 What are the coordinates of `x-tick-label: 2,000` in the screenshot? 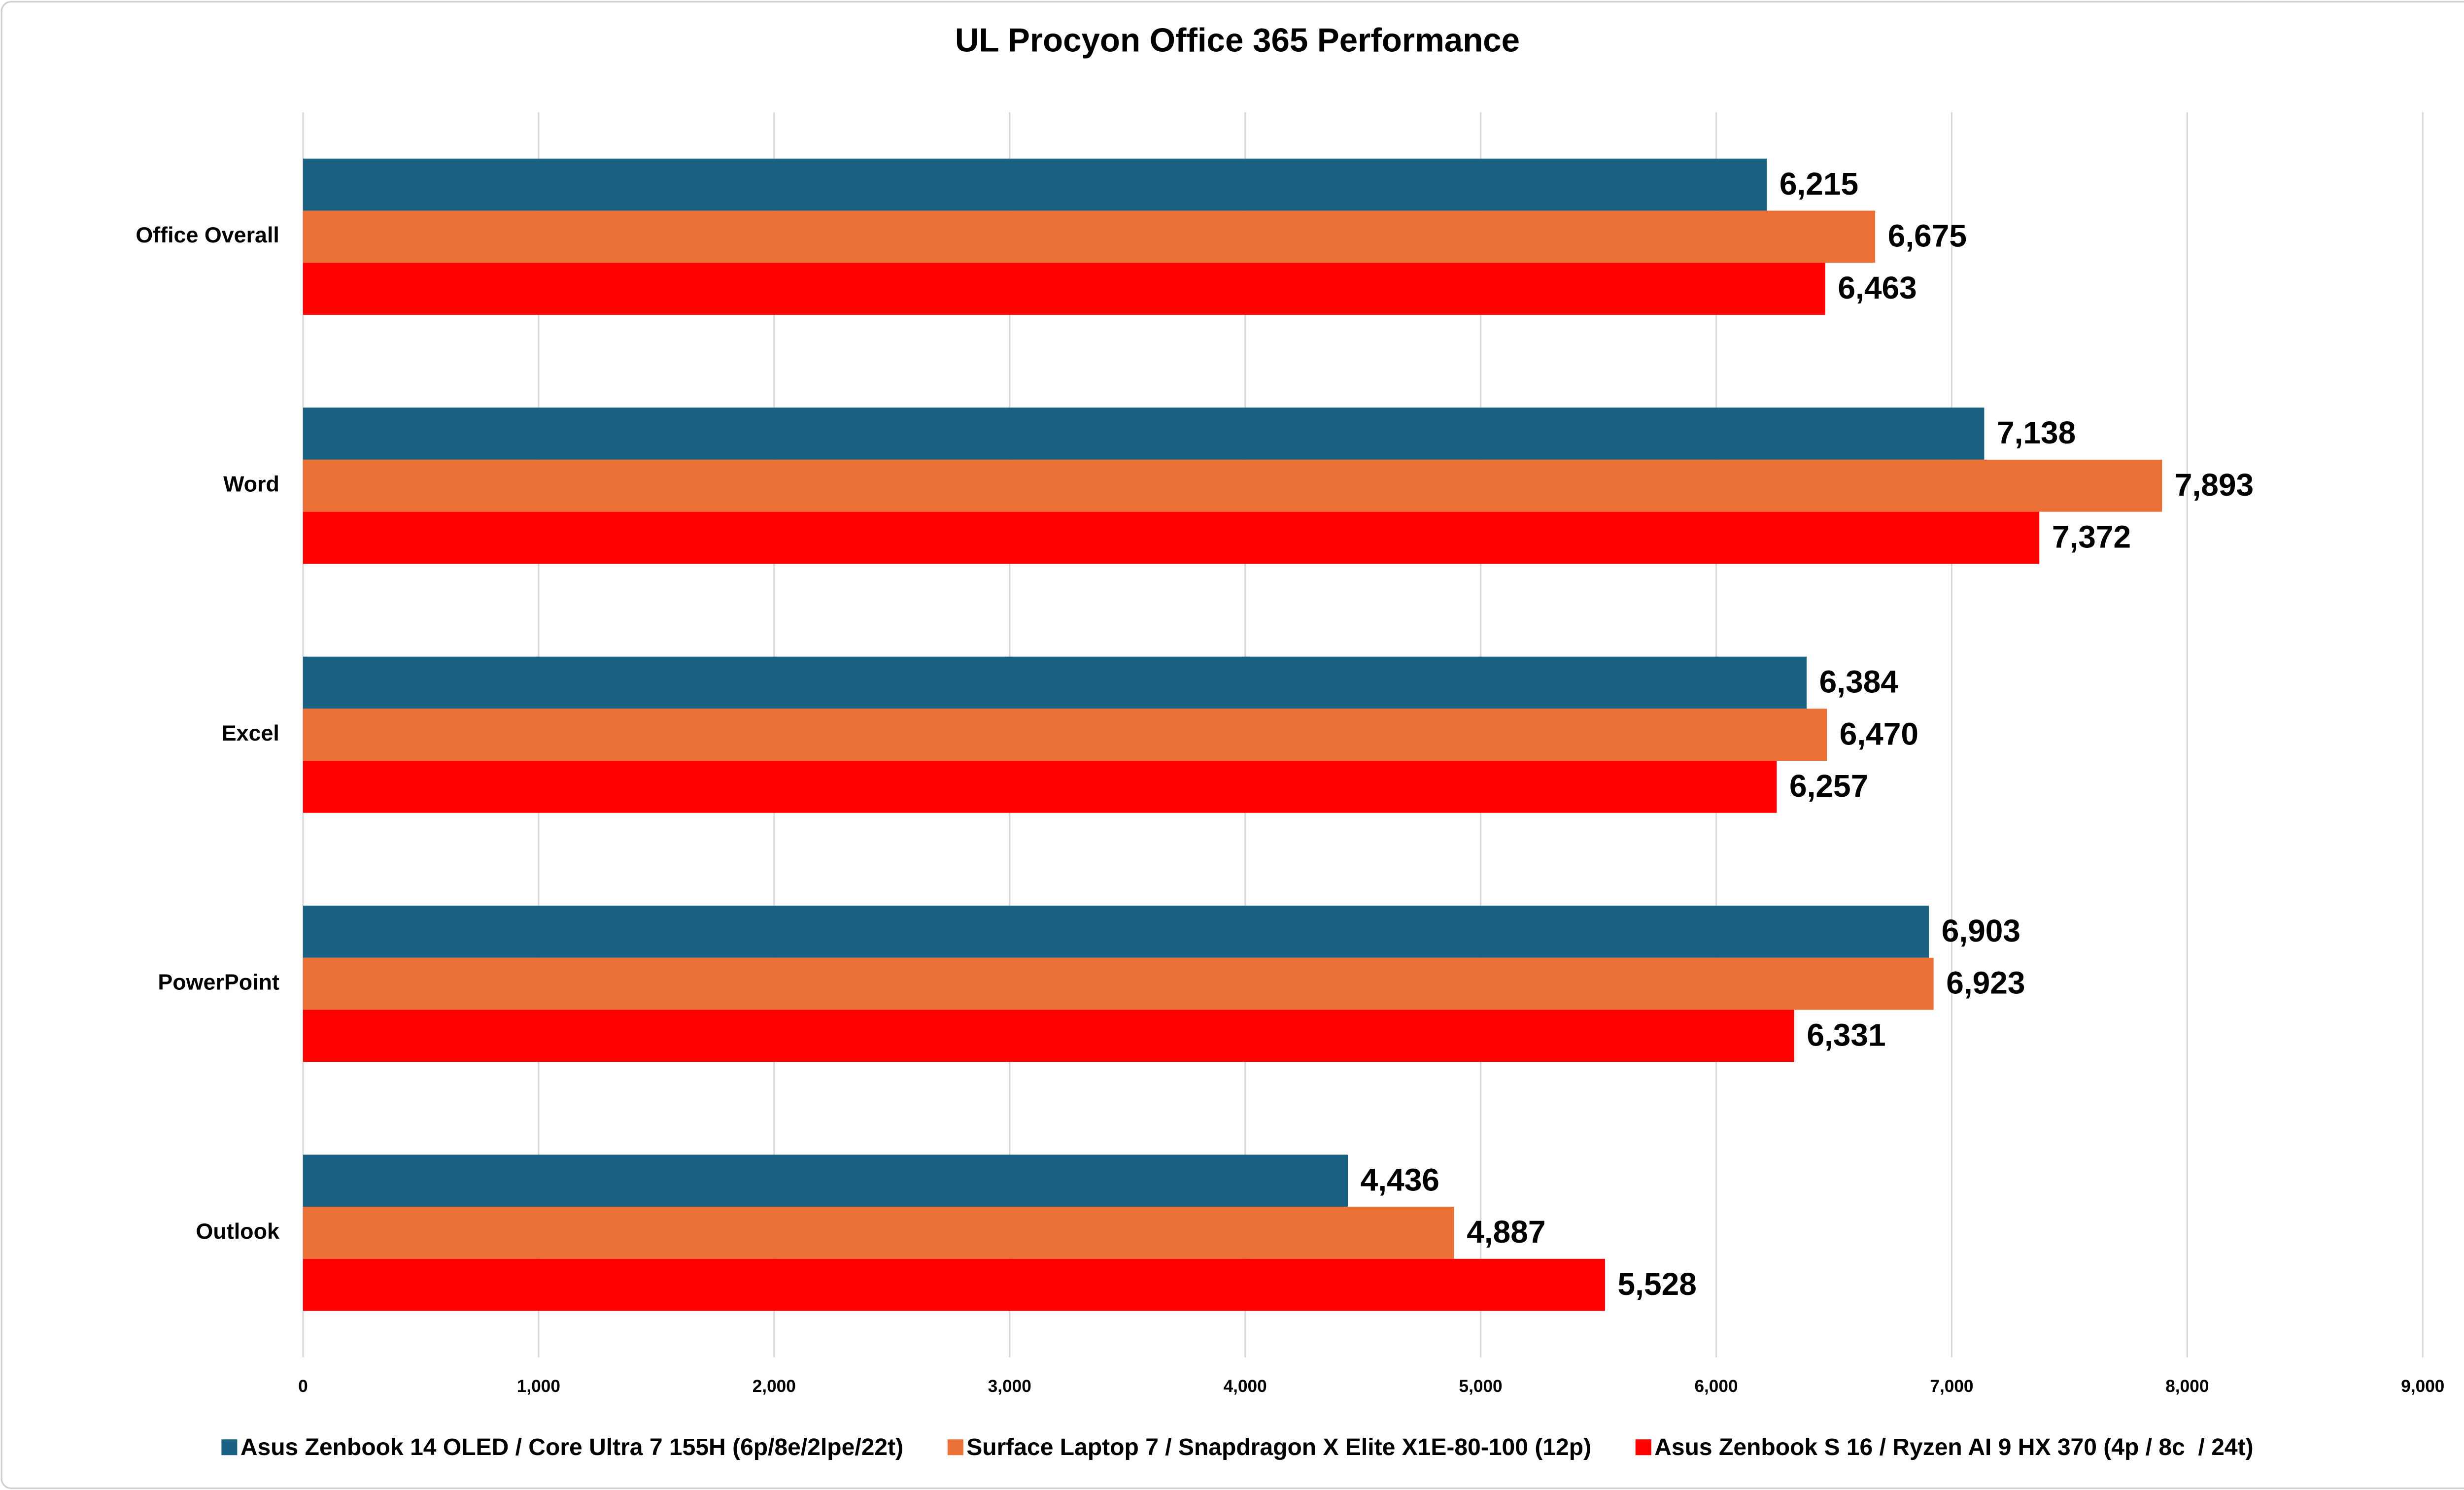 It's located at (774, 1386).